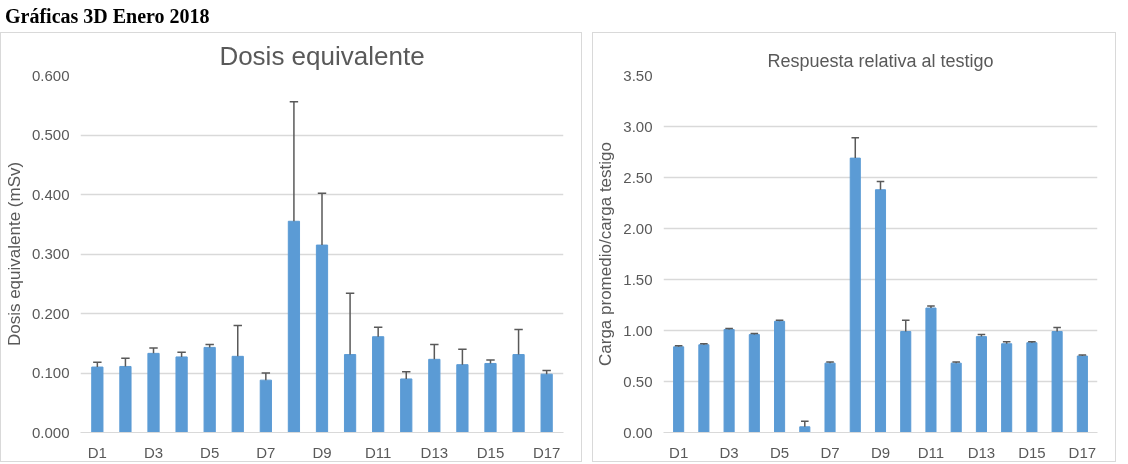  Describe the element at coordinates (638, 177) in the screenshot. I see `y-tick-label: 2.50` at that location.